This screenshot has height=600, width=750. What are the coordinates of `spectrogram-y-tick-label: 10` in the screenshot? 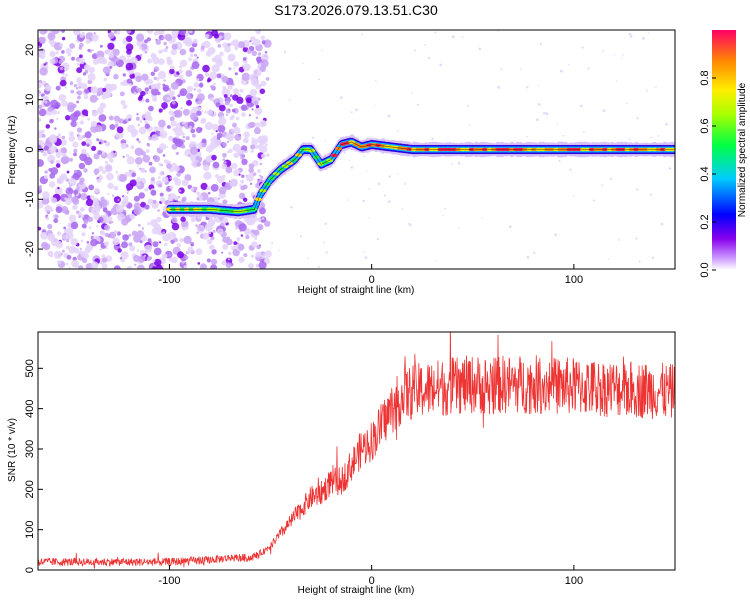 It's located at (30, 100).